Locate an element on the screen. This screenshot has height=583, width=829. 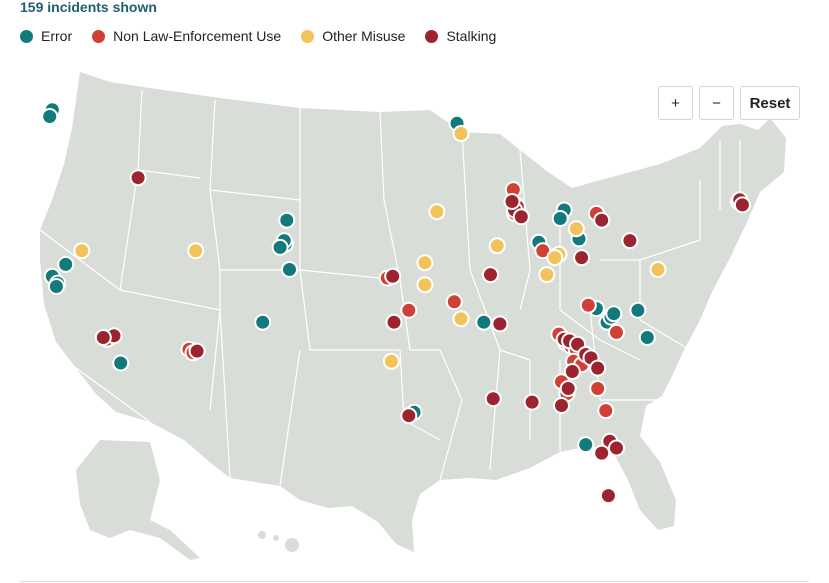
alaska-shape is located at coordinates (138, 500).